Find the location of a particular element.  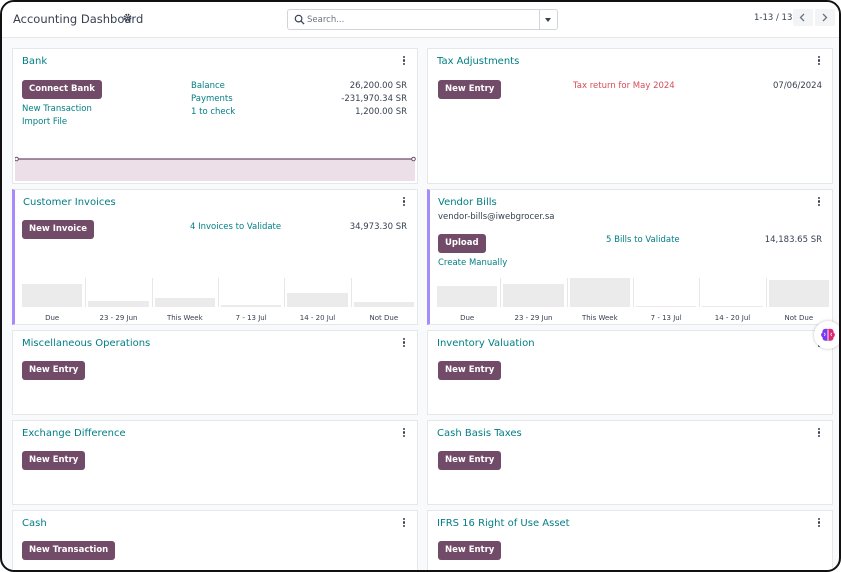

invoices-aging-chart is located at coordinates (218, 292).